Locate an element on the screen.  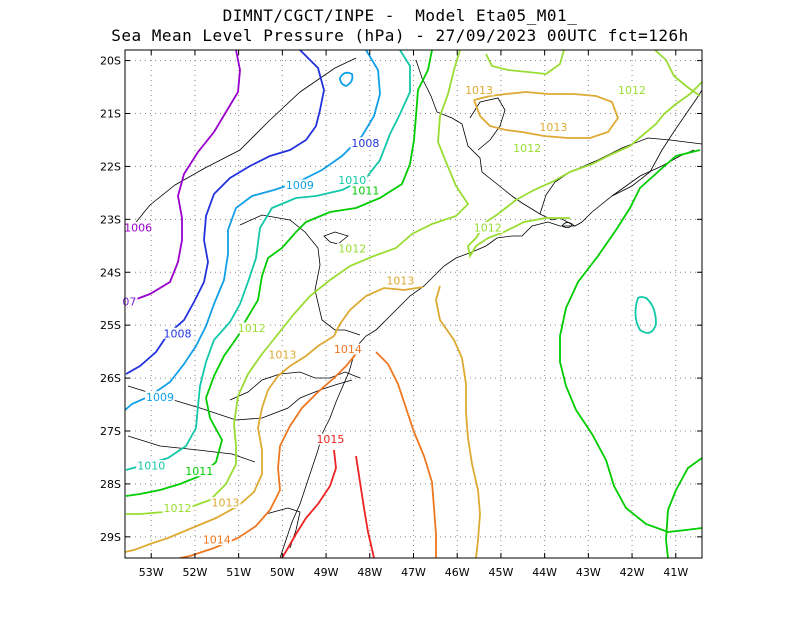
y-tick-label: 28S is located at coordinates (110, 484).